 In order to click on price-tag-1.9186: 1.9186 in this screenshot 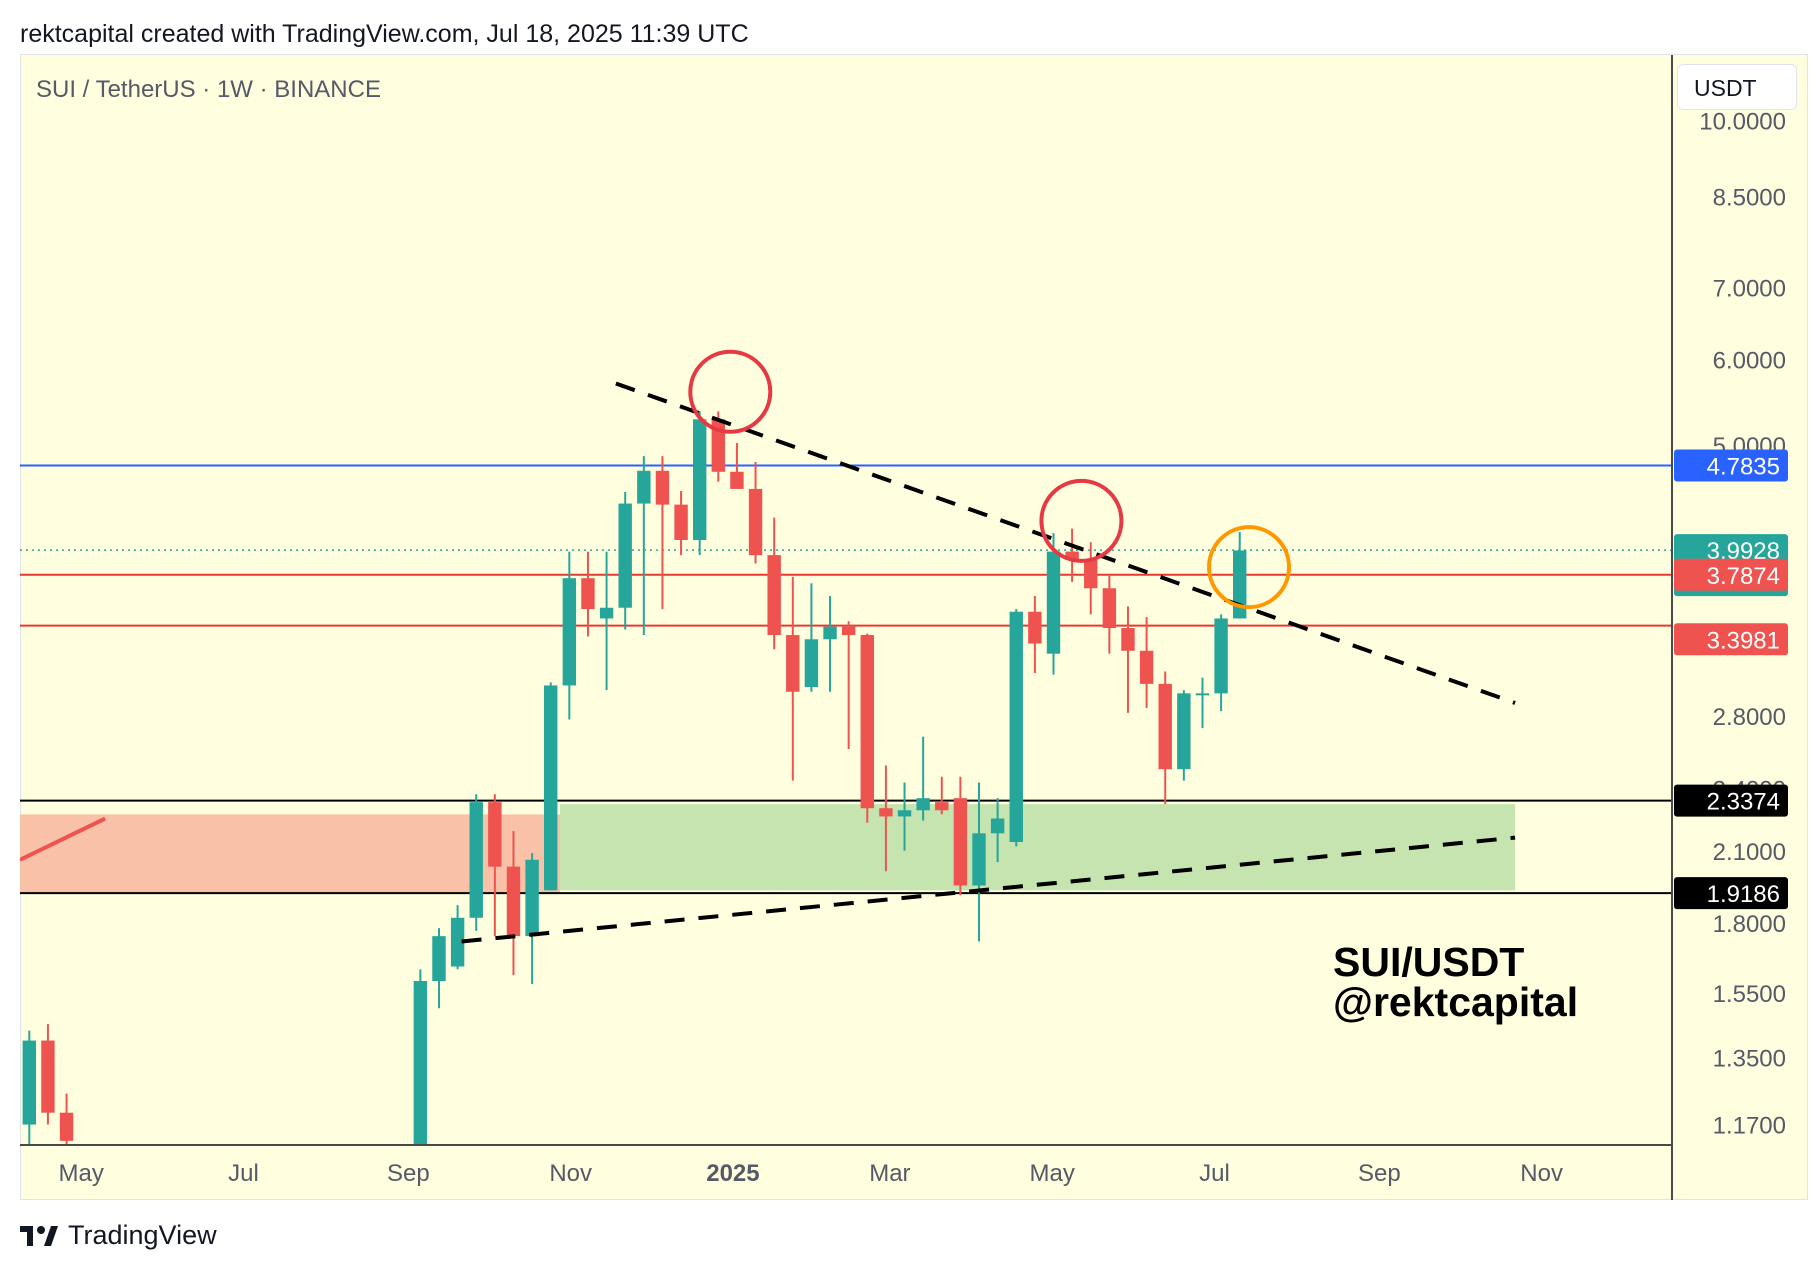, I will do `click(1731, 893)`.